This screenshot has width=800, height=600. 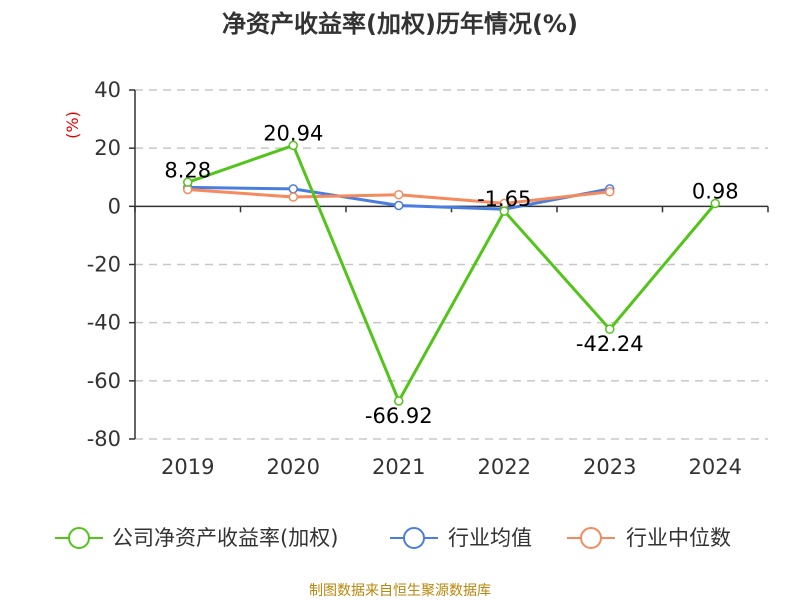 What do you see at coordinates (104, 323) in the screenshot?
I see `y-tick-label: -40` at bounding box center [104, 323].